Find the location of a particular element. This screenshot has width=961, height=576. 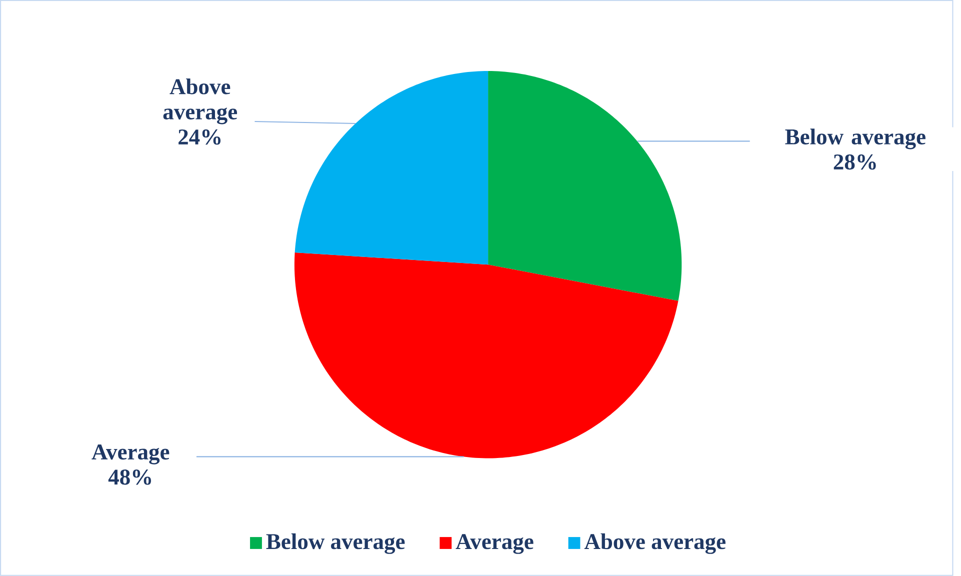

legend-label: Below average is located at coordinates (335, 543).